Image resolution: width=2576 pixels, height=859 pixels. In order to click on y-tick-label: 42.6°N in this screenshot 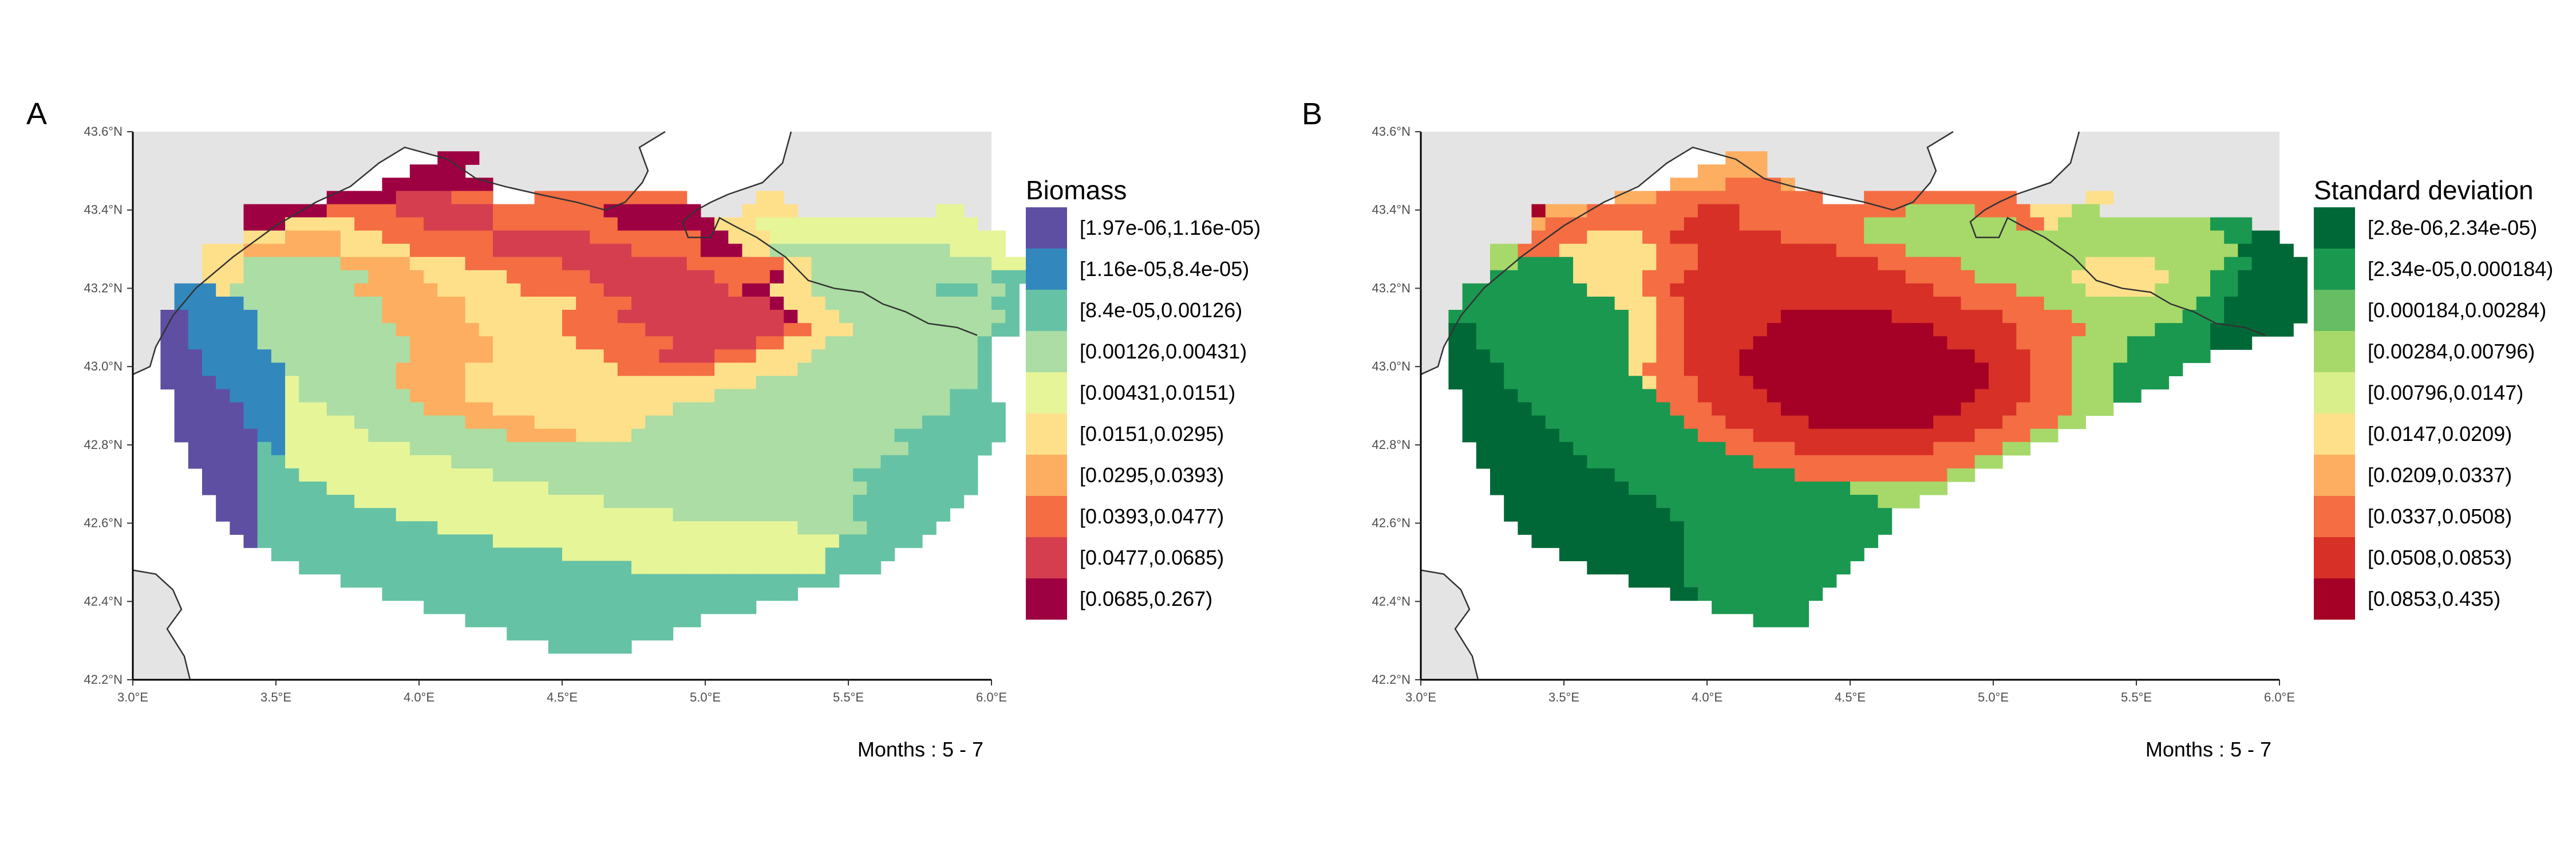, I will do `click(103, 523)`.